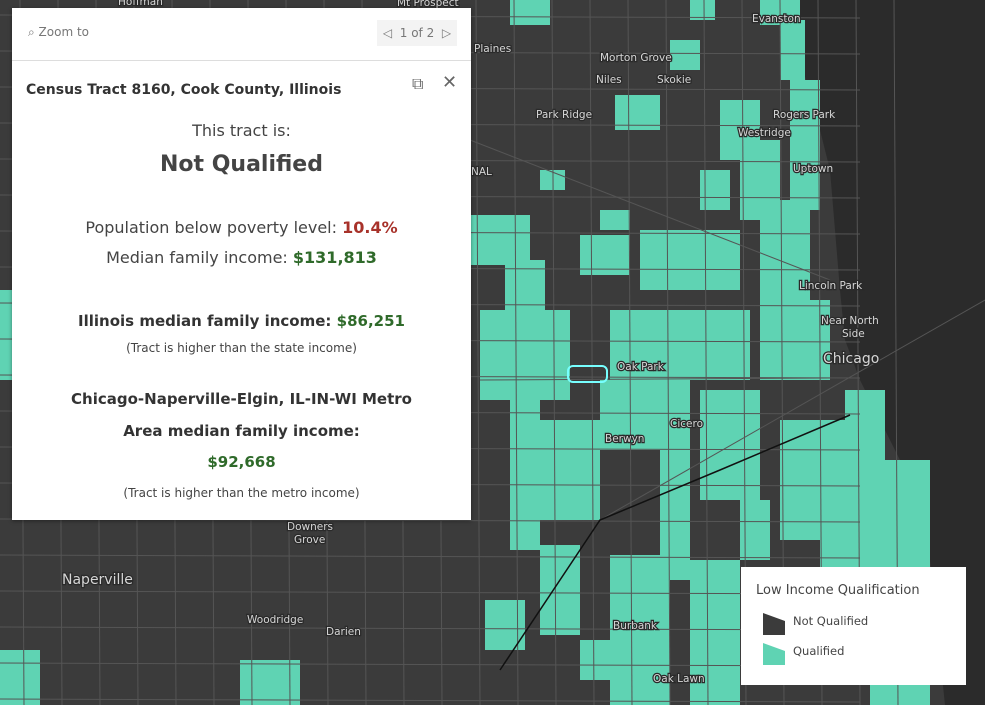  I want to click on place-label: Burbank, so click(635, 626).